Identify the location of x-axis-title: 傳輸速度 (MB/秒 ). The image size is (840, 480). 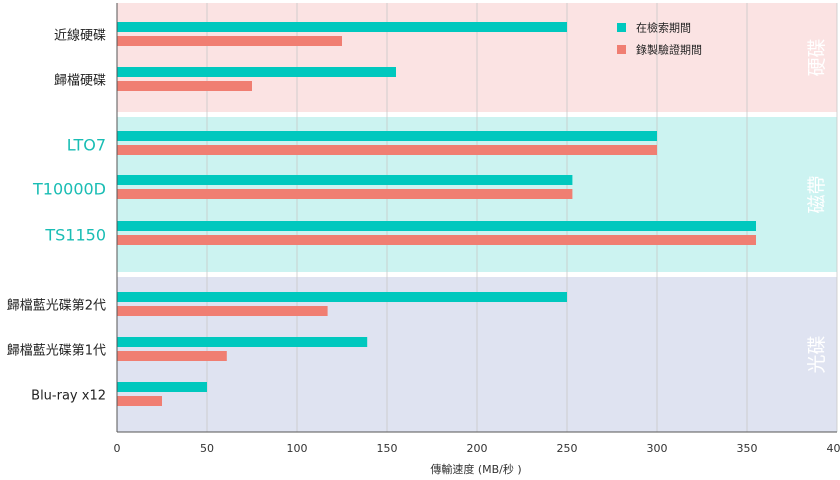
(475, 469).